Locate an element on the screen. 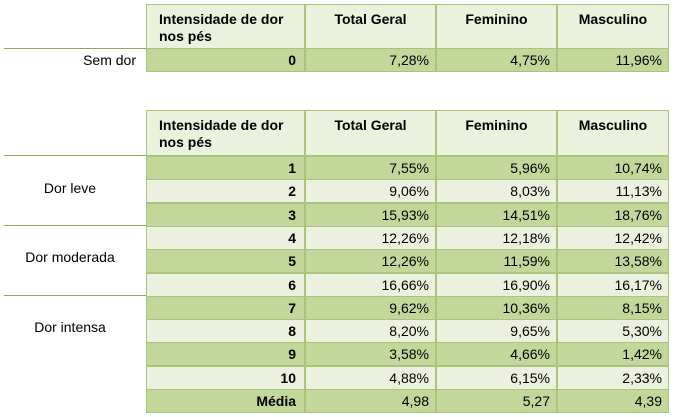 This screenshot has width=675, height=417. top-cell-intensity: 0 is located at coordinates (225, 60).